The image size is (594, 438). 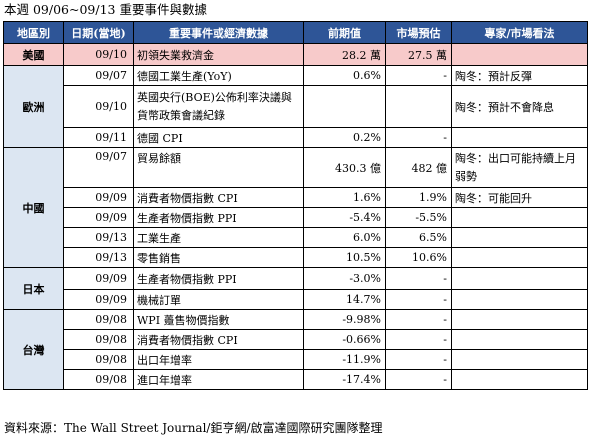 What do you see at coordinates (344, 217) in the screenshot?
I see `previous-cell: -5.4%` at bounding box center [344, 217].